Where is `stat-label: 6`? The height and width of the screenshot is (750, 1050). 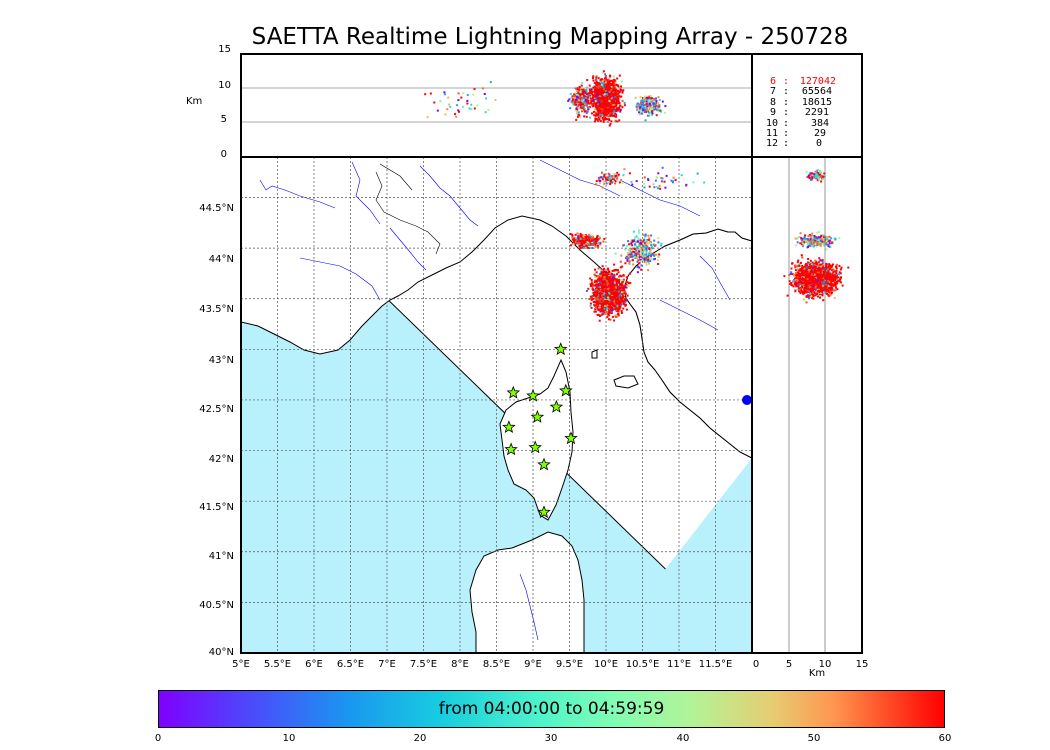 stat-label: 6 is located at coordinates (773, 81).